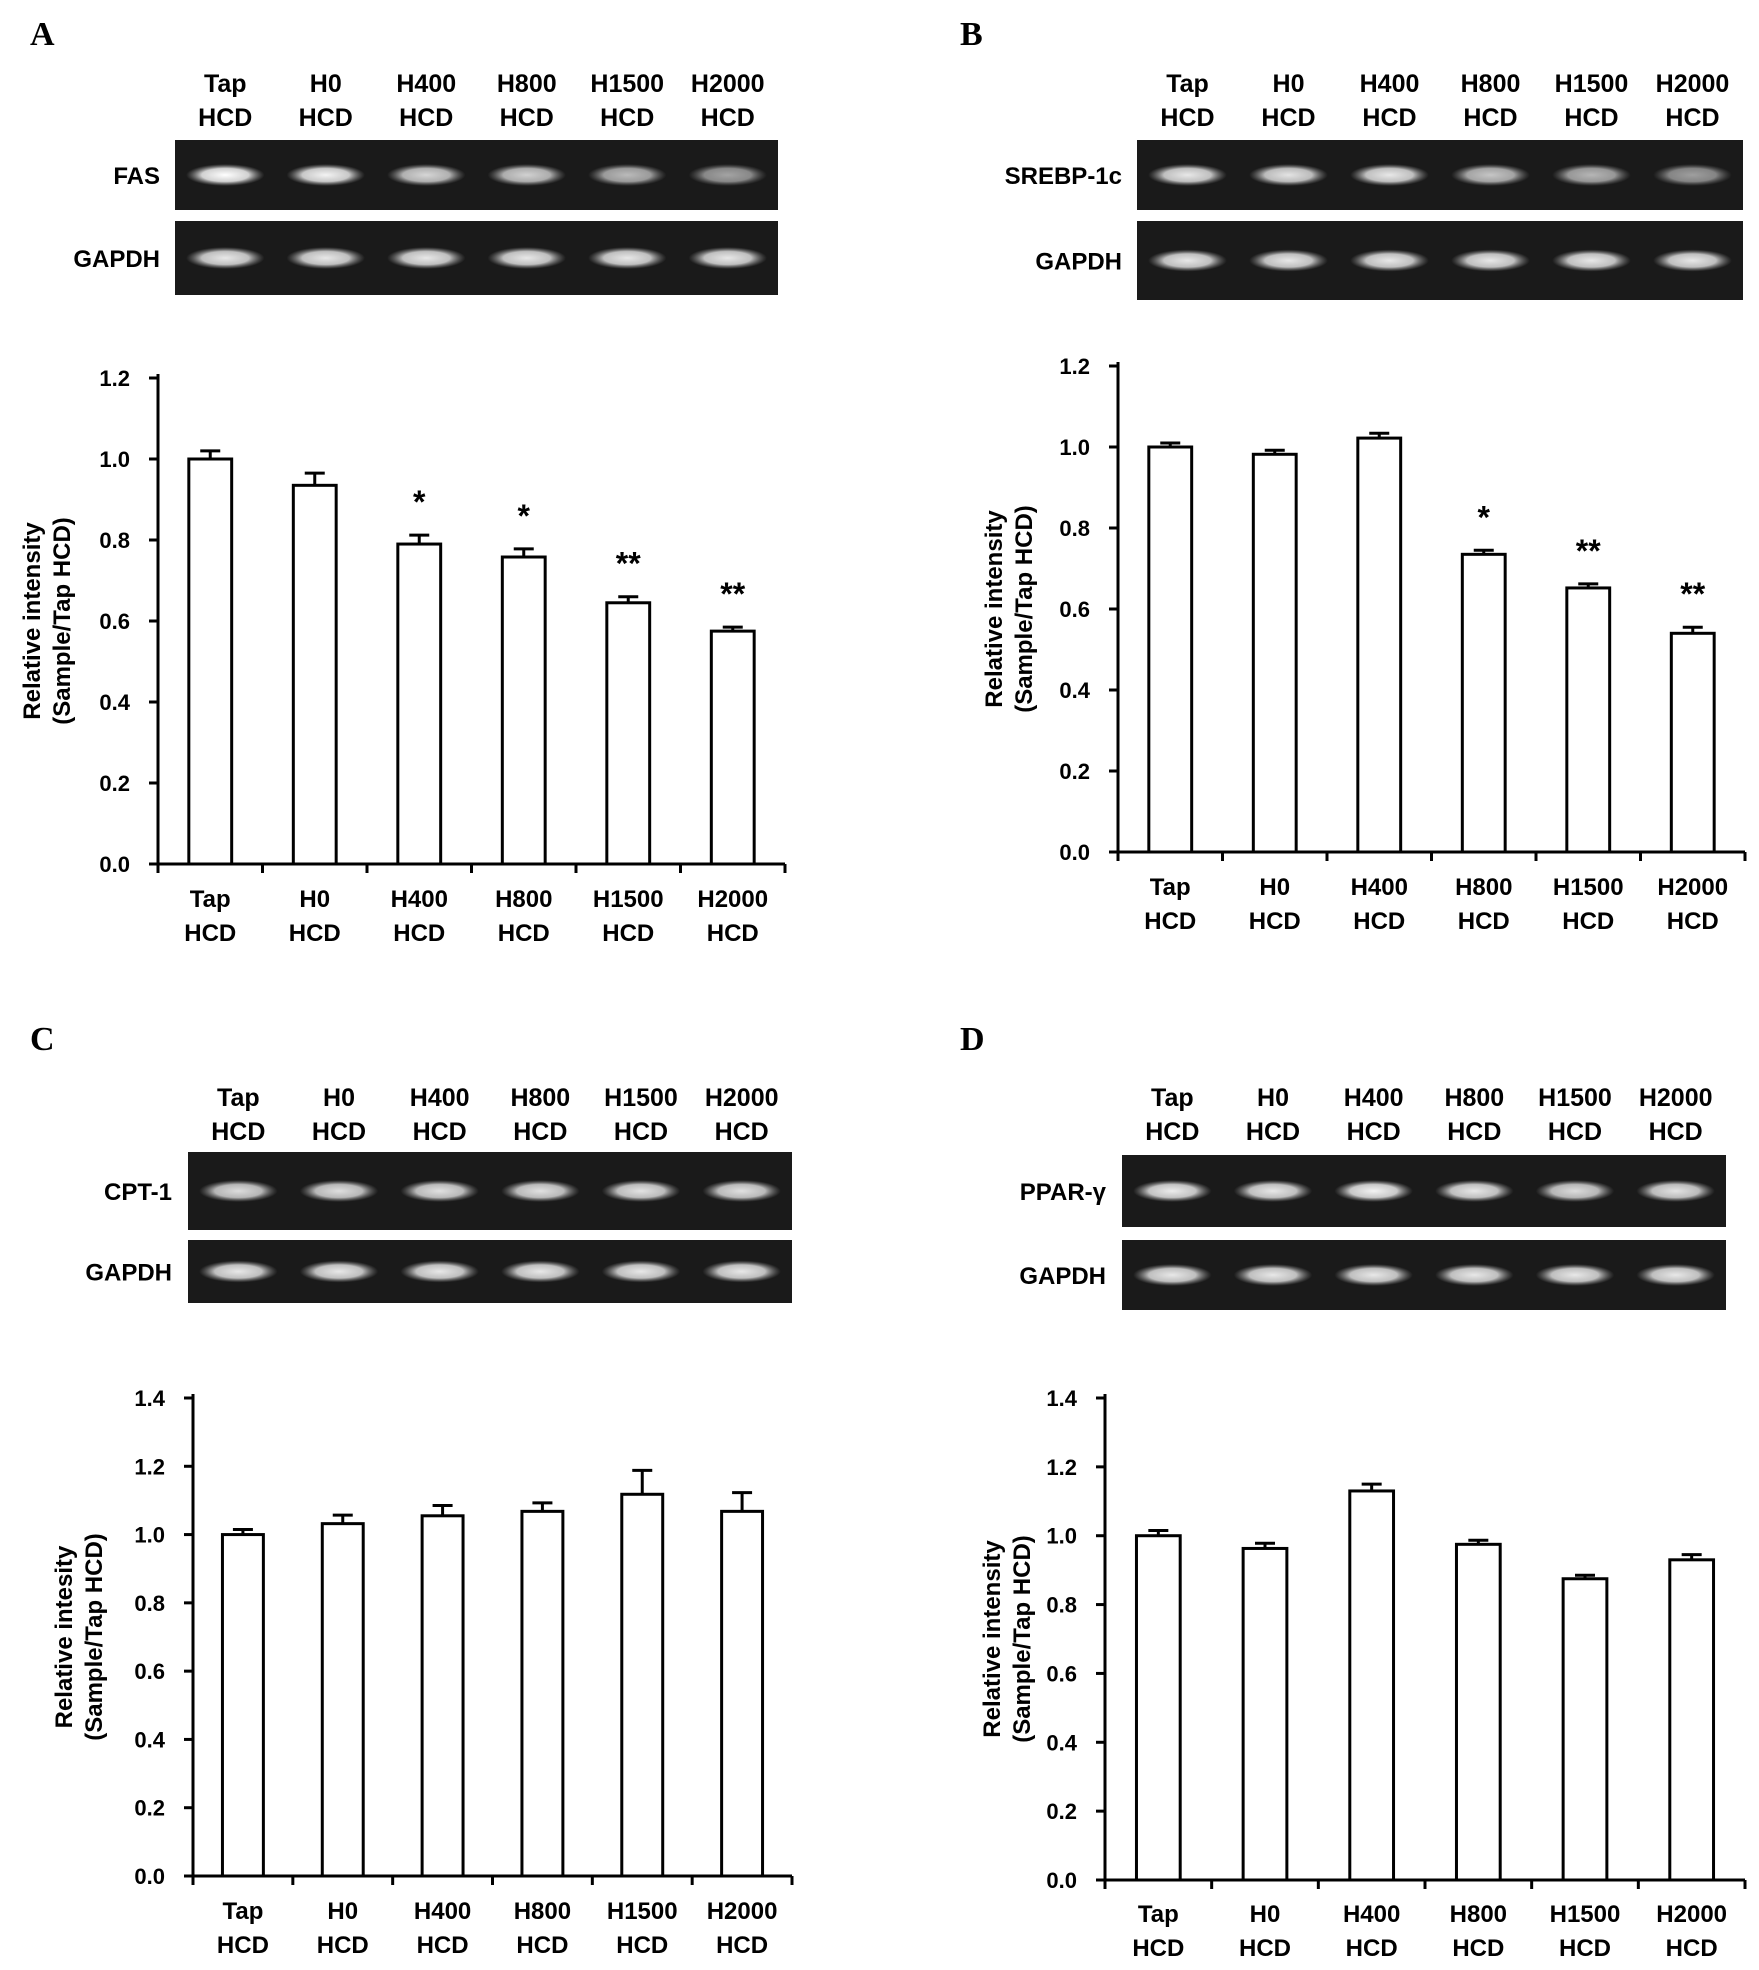 The height and width of the screenshot is (1970, 1759). Describe the element at coordinates (1061, 1398) in the screenshot. I see `y-tick-label: 1.4` at that location.